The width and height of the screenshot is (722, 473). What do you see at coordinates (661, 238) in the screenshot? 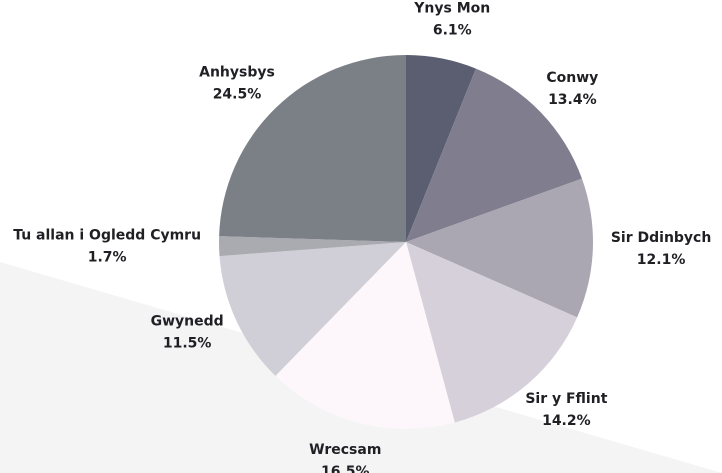
I see `slice-label: Sir Ddinbych` at bounding box center [661, 238].